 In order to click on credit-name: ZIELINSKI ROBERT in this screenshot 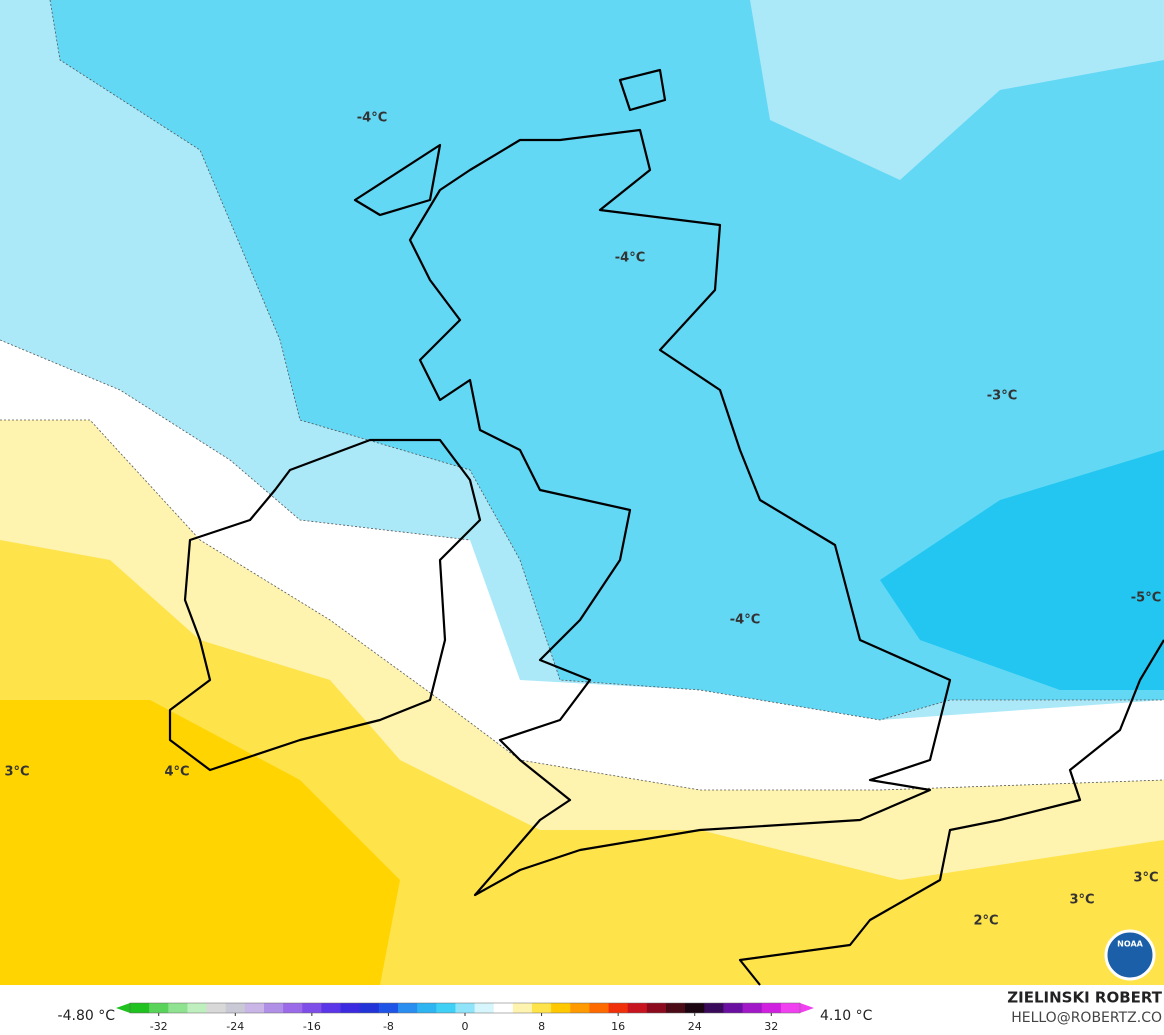, I will do `click(1084, 998)`.